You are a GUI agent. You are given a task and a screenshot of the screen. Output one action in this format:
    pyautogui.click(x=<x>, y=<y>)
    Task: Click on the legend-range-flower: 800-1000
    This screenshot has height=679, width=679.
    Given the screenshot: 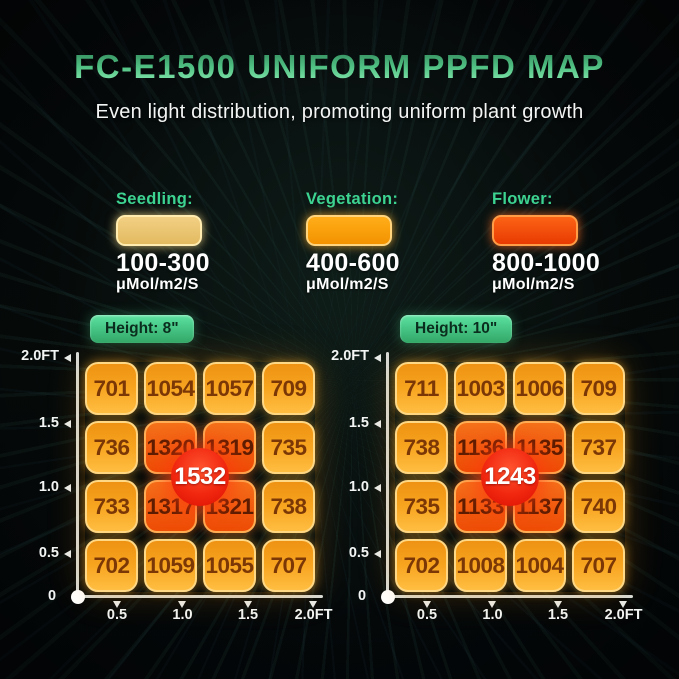 What is the action you would take?
    pyautogui.click(x=546, y=263)
    